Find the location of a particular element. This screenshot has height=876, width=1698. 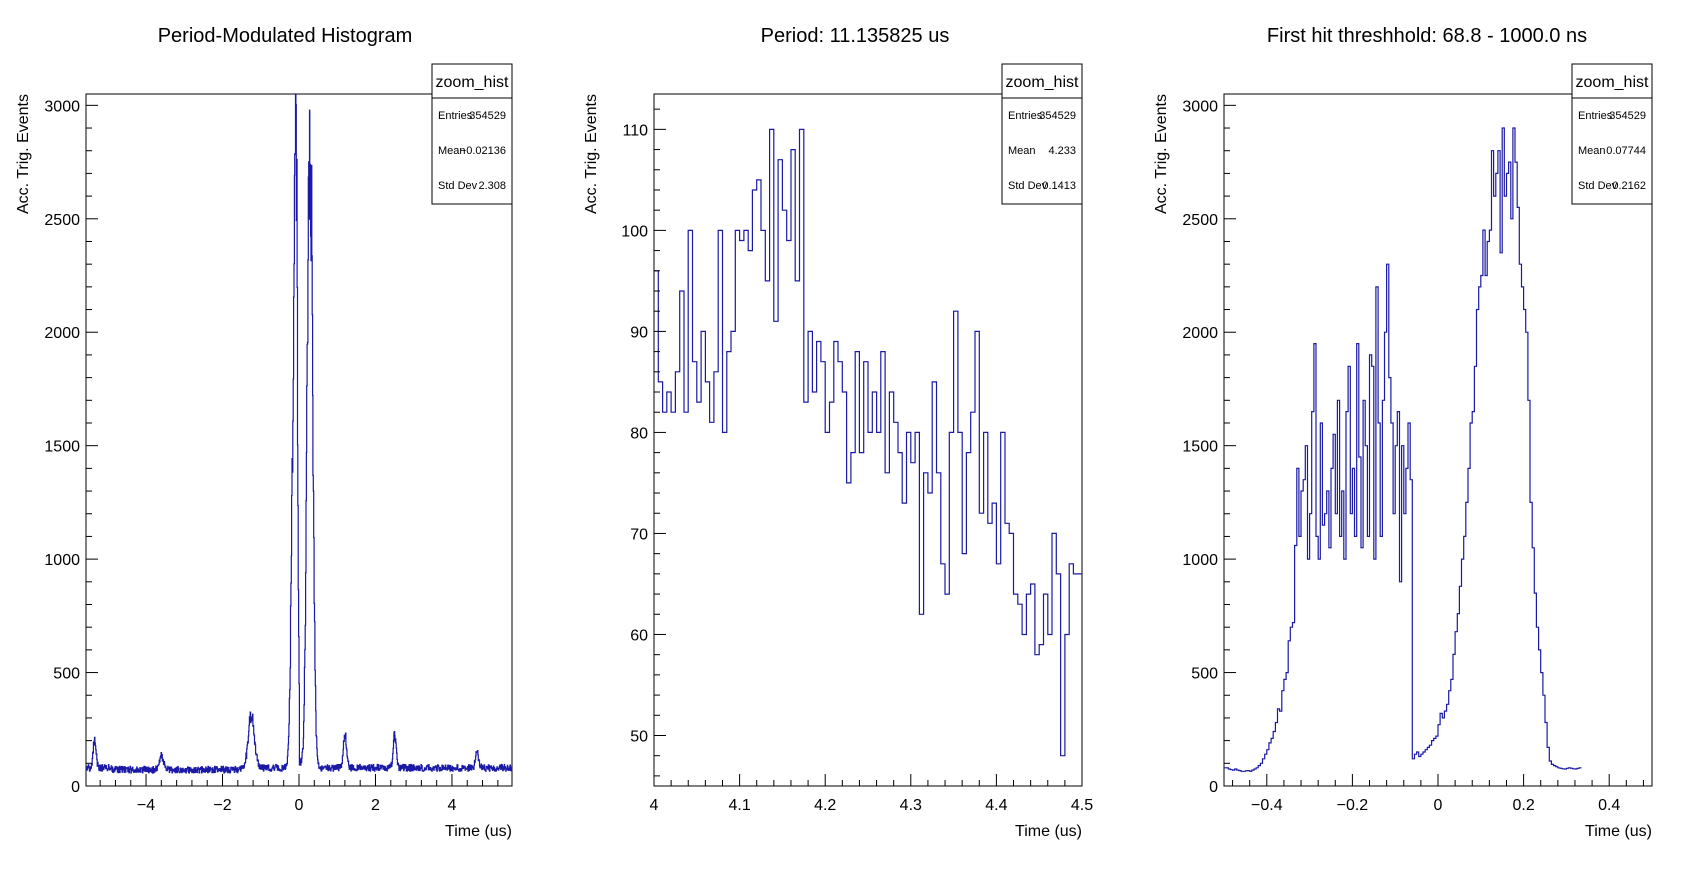

stats-value: 4.233 is located at coordinates (1062, 151).